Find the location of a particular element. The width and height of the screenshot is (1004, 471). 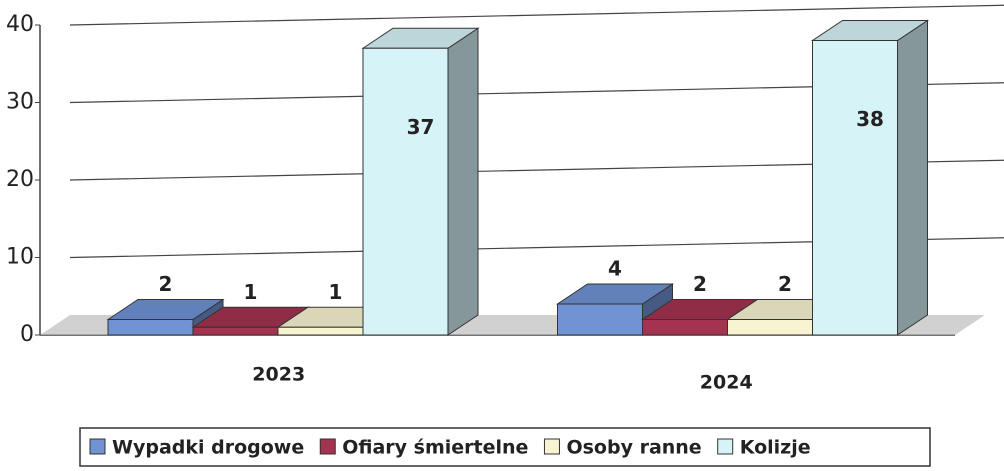

legend-label: Kolizje is located at coordinates (775, 448).